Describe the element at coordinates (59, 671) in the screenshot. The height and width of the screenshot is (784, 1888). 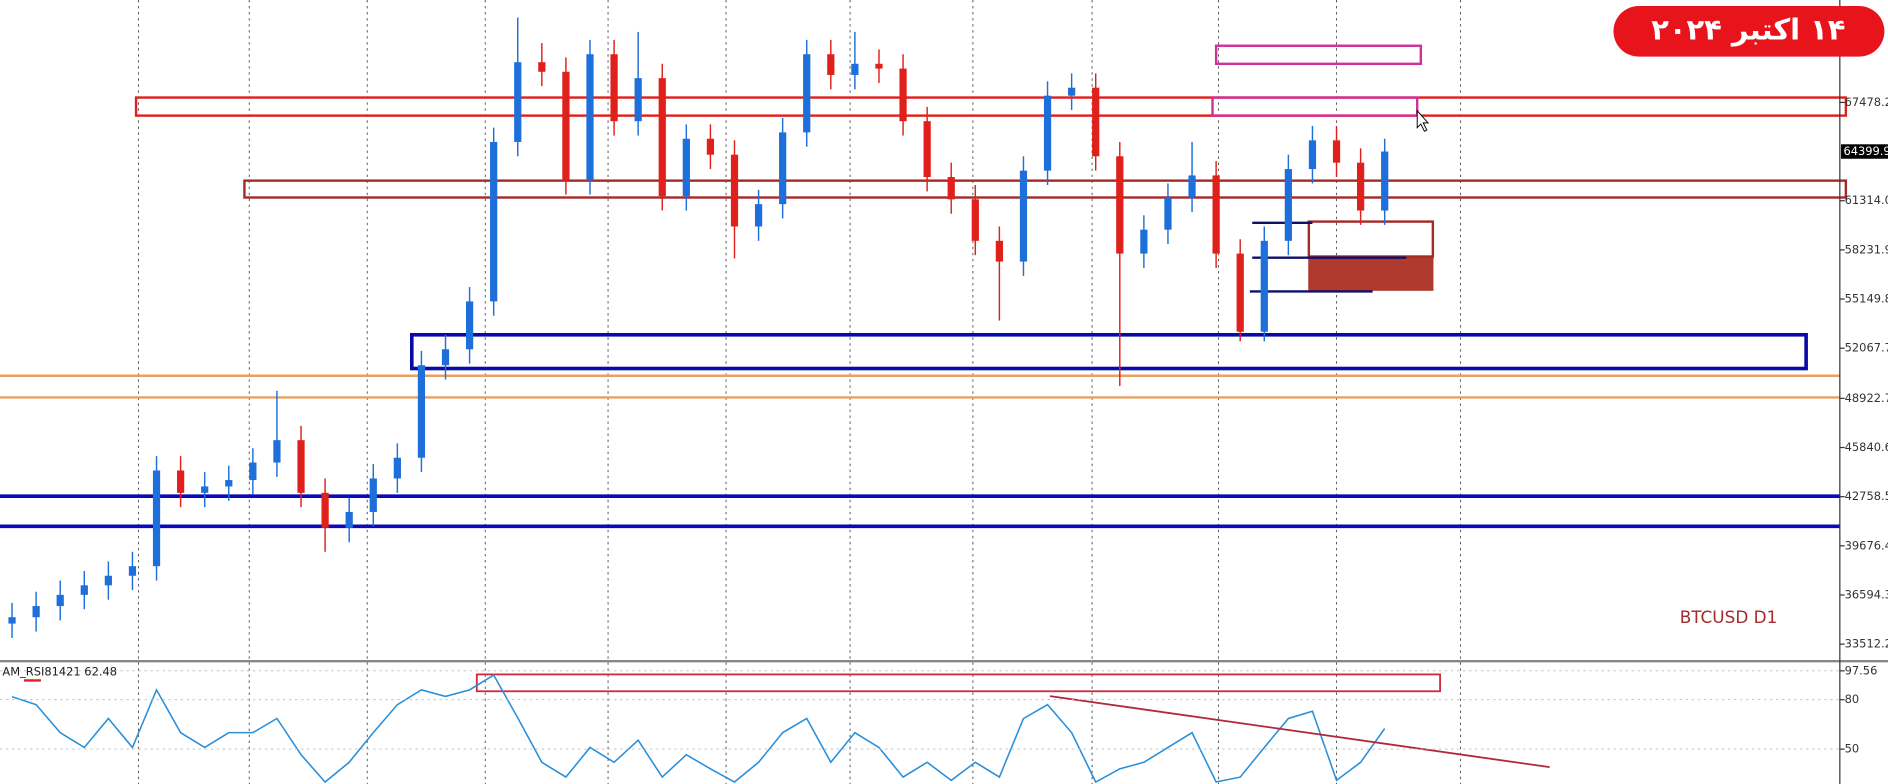
I see `indicator-label: AM_RSI81421 62.48` at that location.